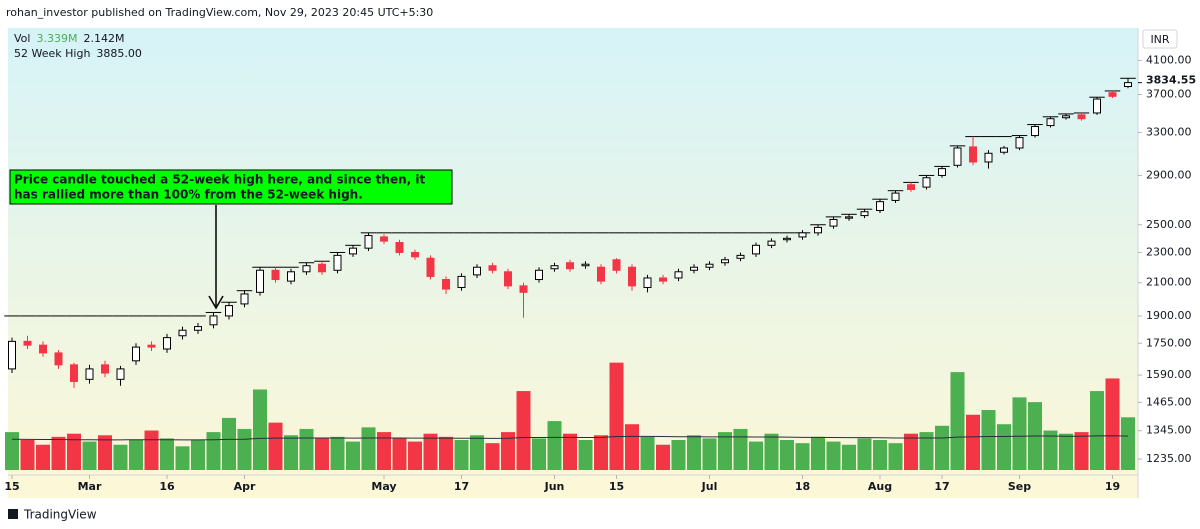 This screenshot has height=529, width=1200. I want to click on y-tick-label: 1590.00, so click(1169, 374).